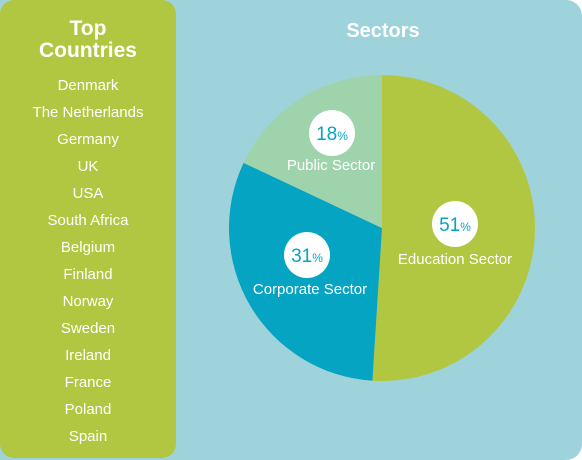  Describe the element at coordinates (455, 259) in the screenshot. I see `slice-name: Education Sector` at that location.